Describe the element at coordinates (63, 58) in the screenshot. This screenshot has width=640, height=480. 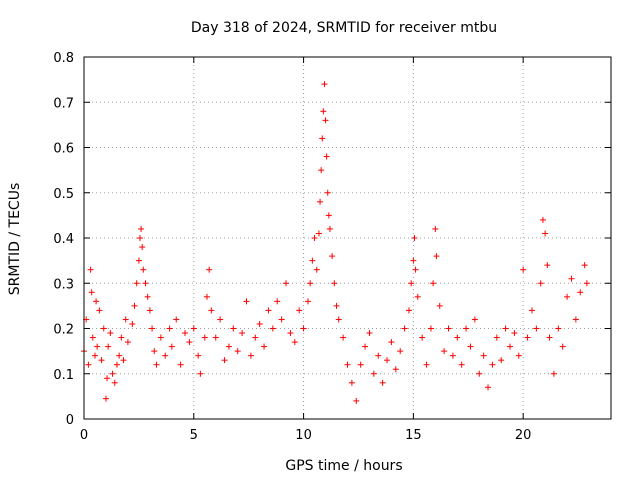
I see `y-tick-label: 0.8` at that location.